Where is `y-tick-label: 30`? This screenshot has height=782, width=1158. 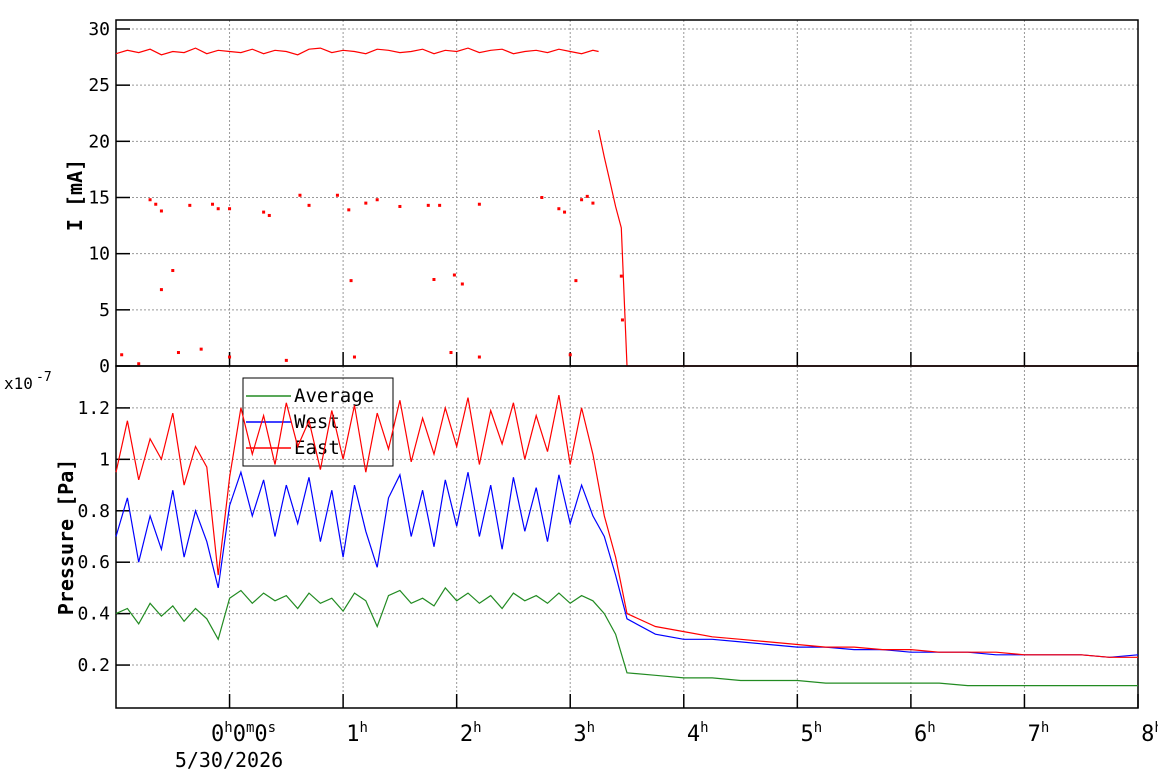
y-tick-label: 30 is located at coordinates (99, 29).